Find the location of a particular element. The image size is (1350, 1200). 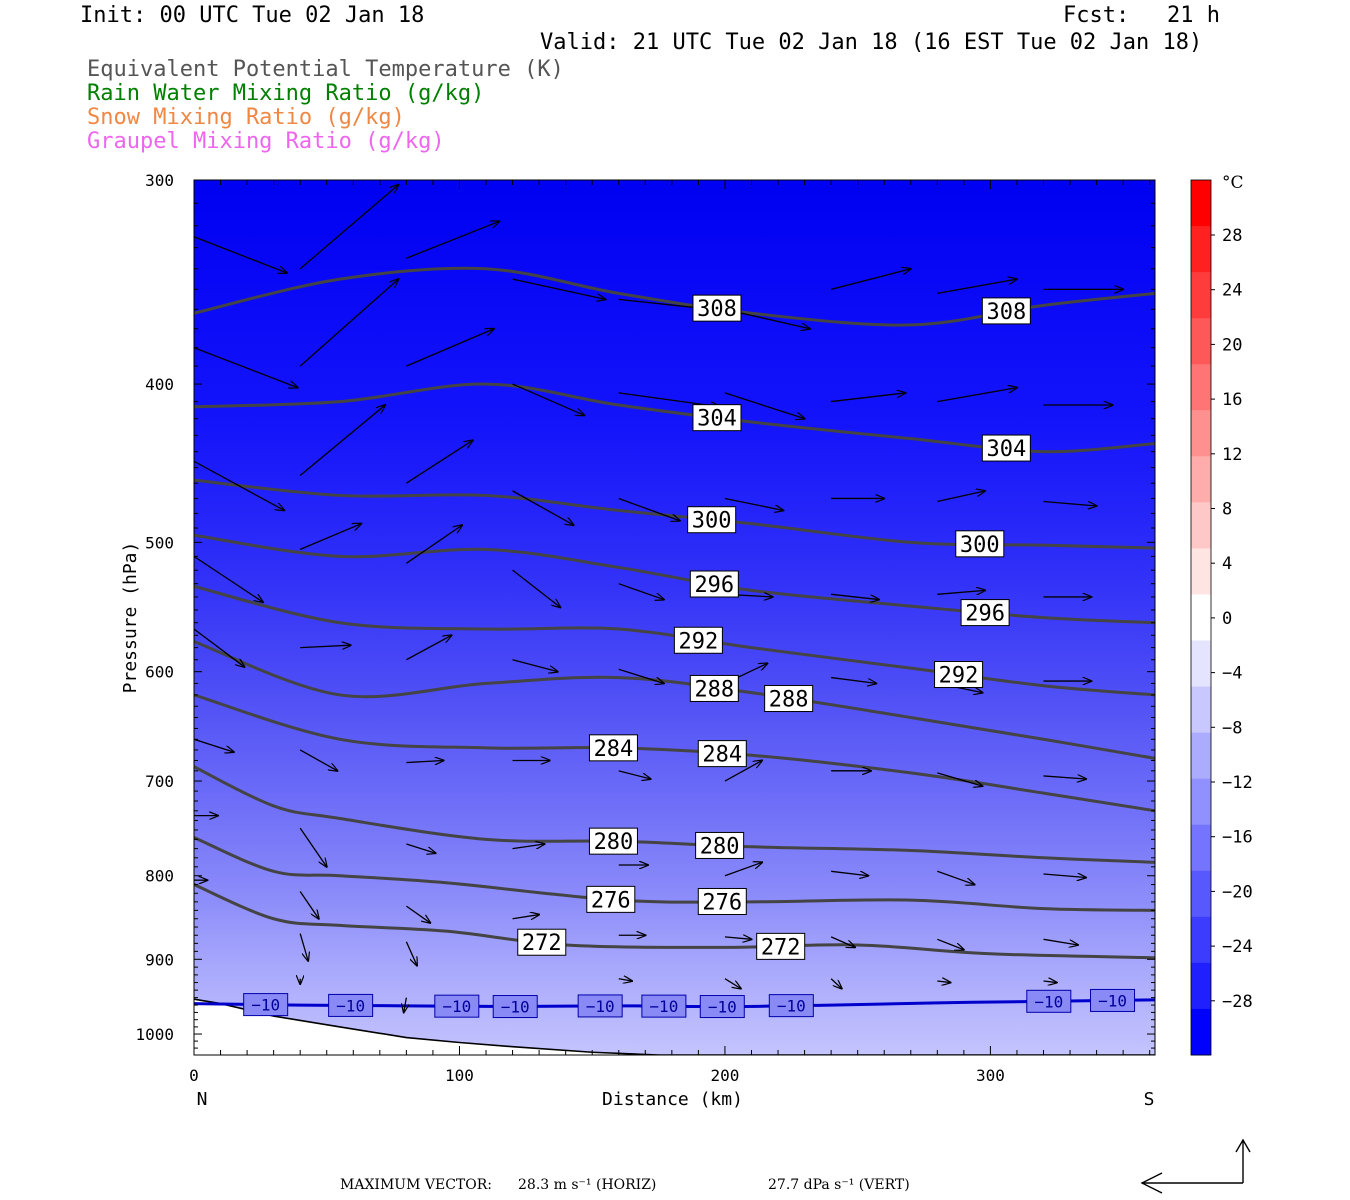

colorbar-label: 4 is located at coordinates (1227, 564).